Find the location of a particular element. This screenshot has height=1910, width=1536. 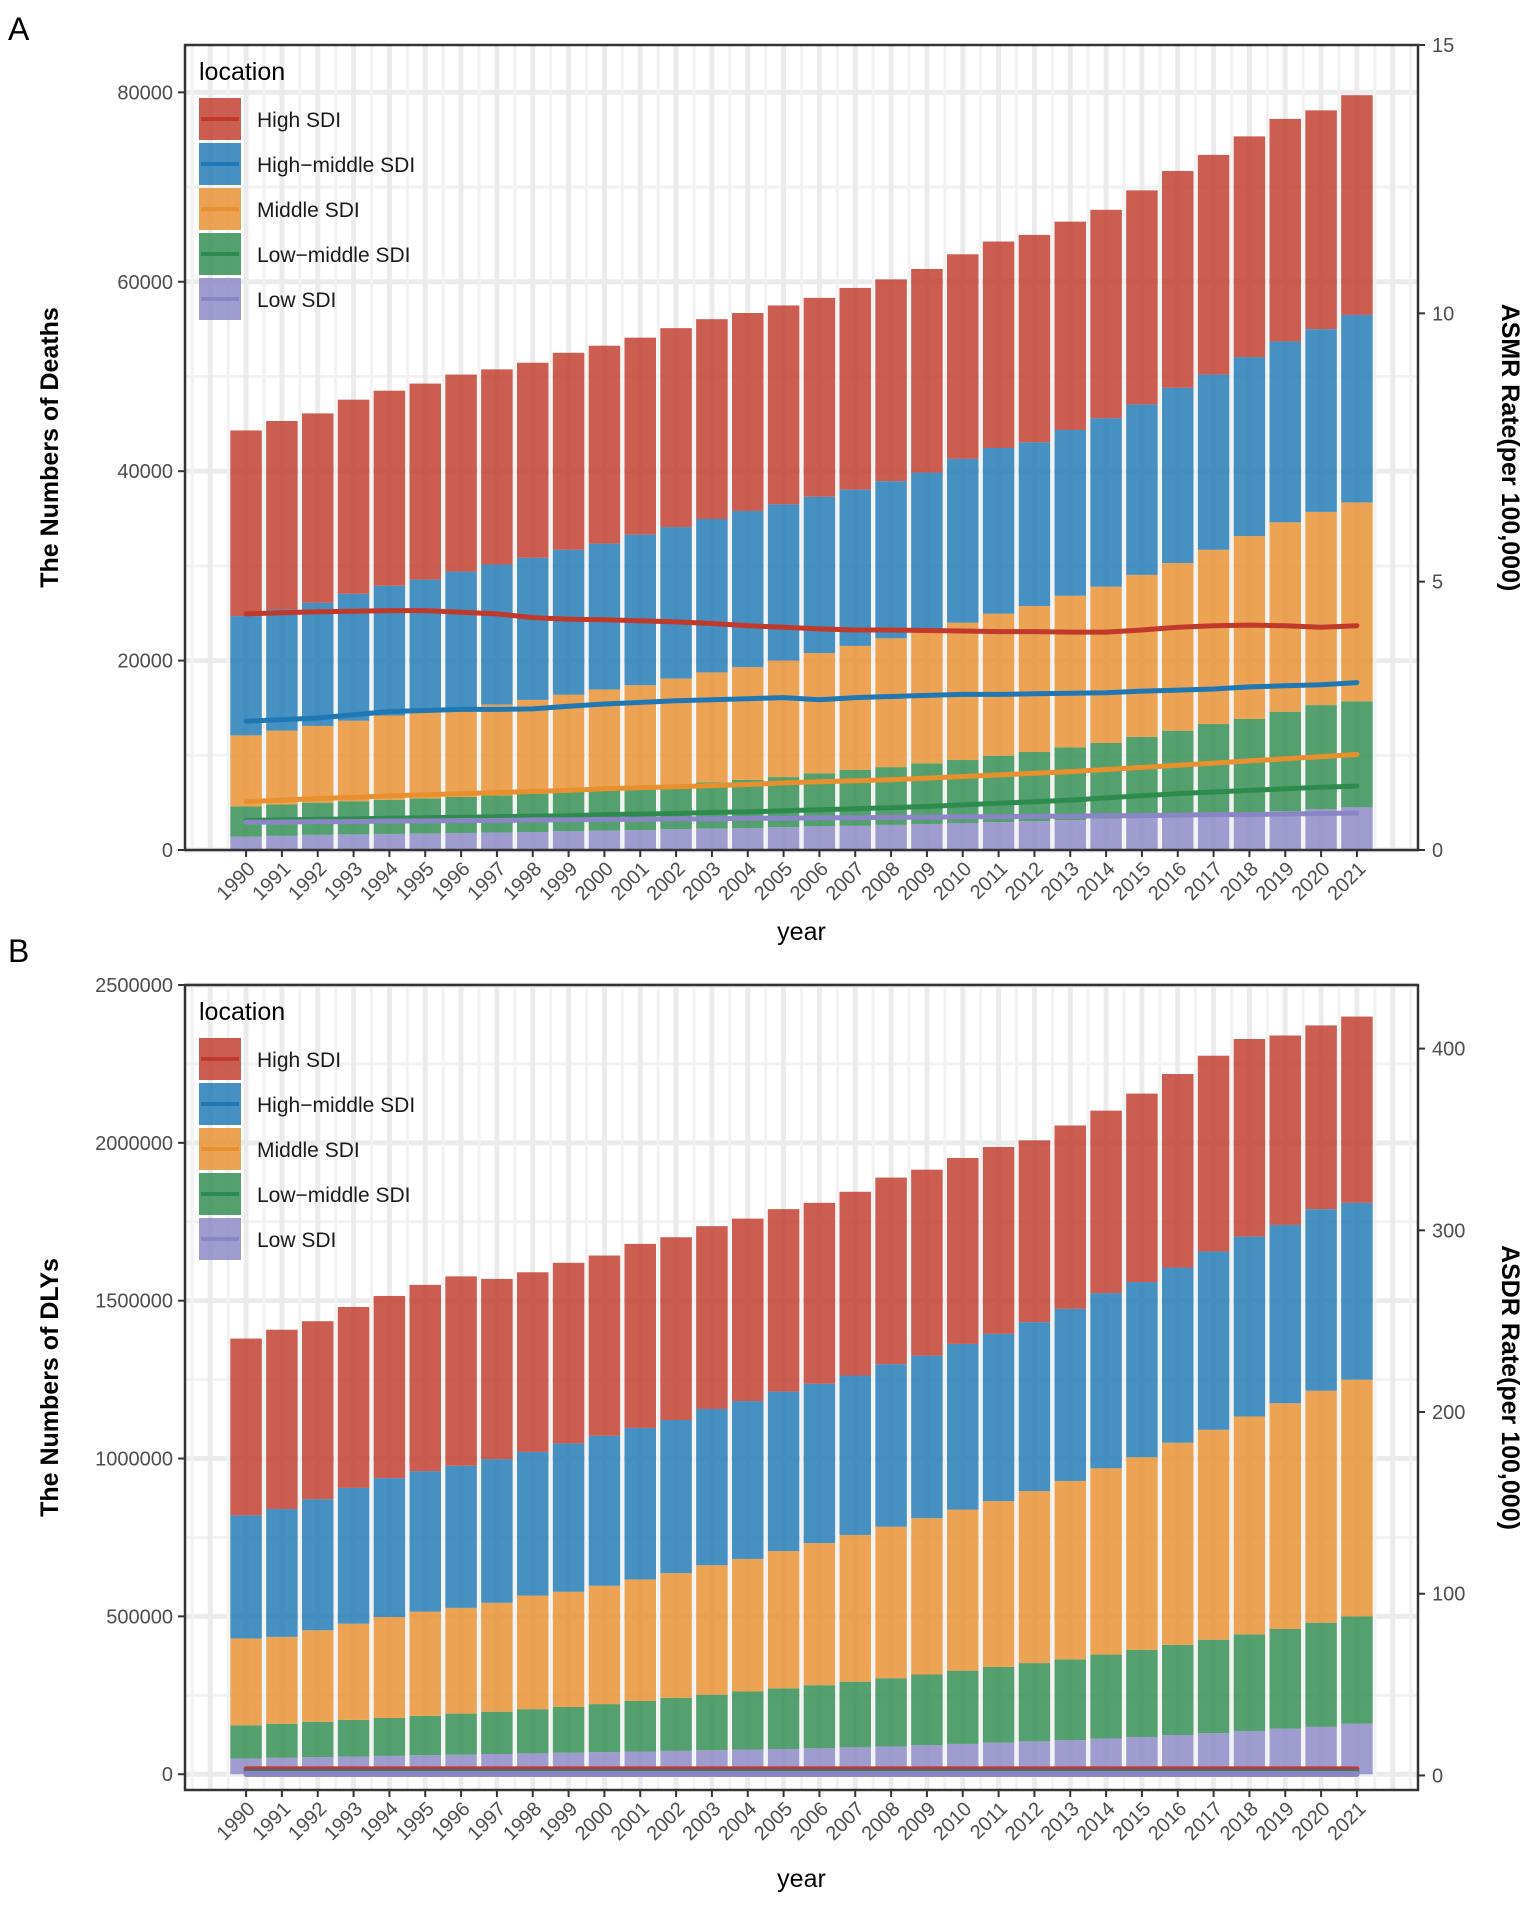

rate-line-low-middle-sdi is located at coordinates (801, 803).